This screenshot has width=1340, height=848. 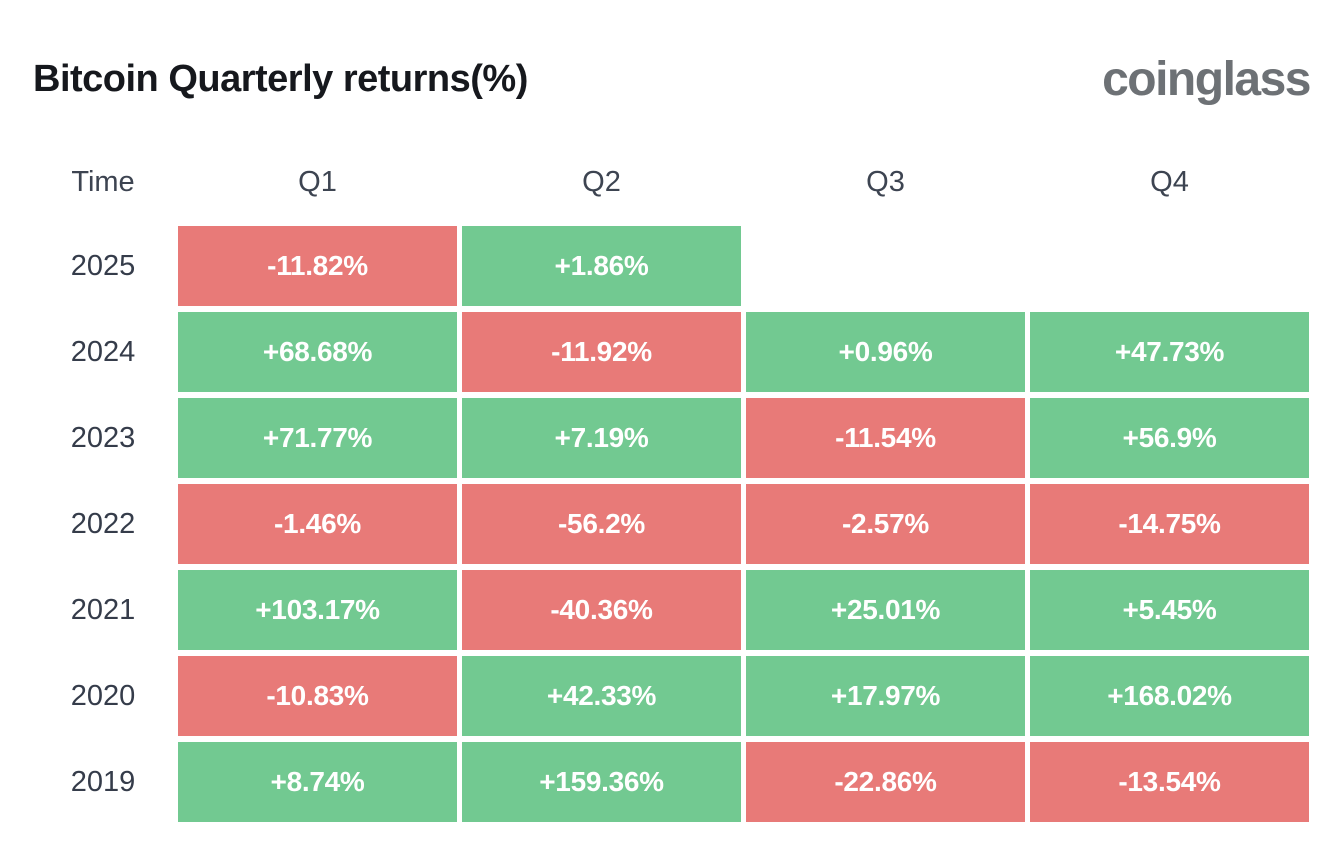 What do you see at coordinates (885, 524) in the screenshot?
I see `return-cell-2022-q3: -2.57%` at bounding box center [885, 524].